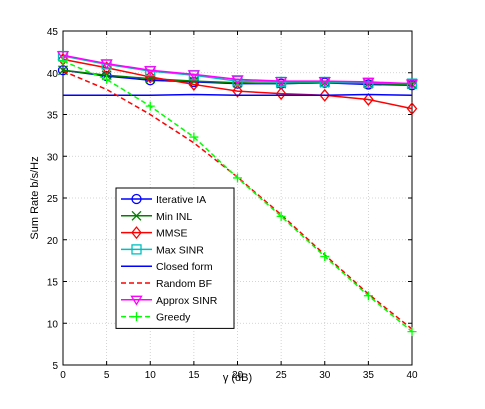 The height and width of the screenshot is (409, 485). Describe the element at coordinates (63, 375) in the screenshot. I see `x-tick-label: 0` at that location.